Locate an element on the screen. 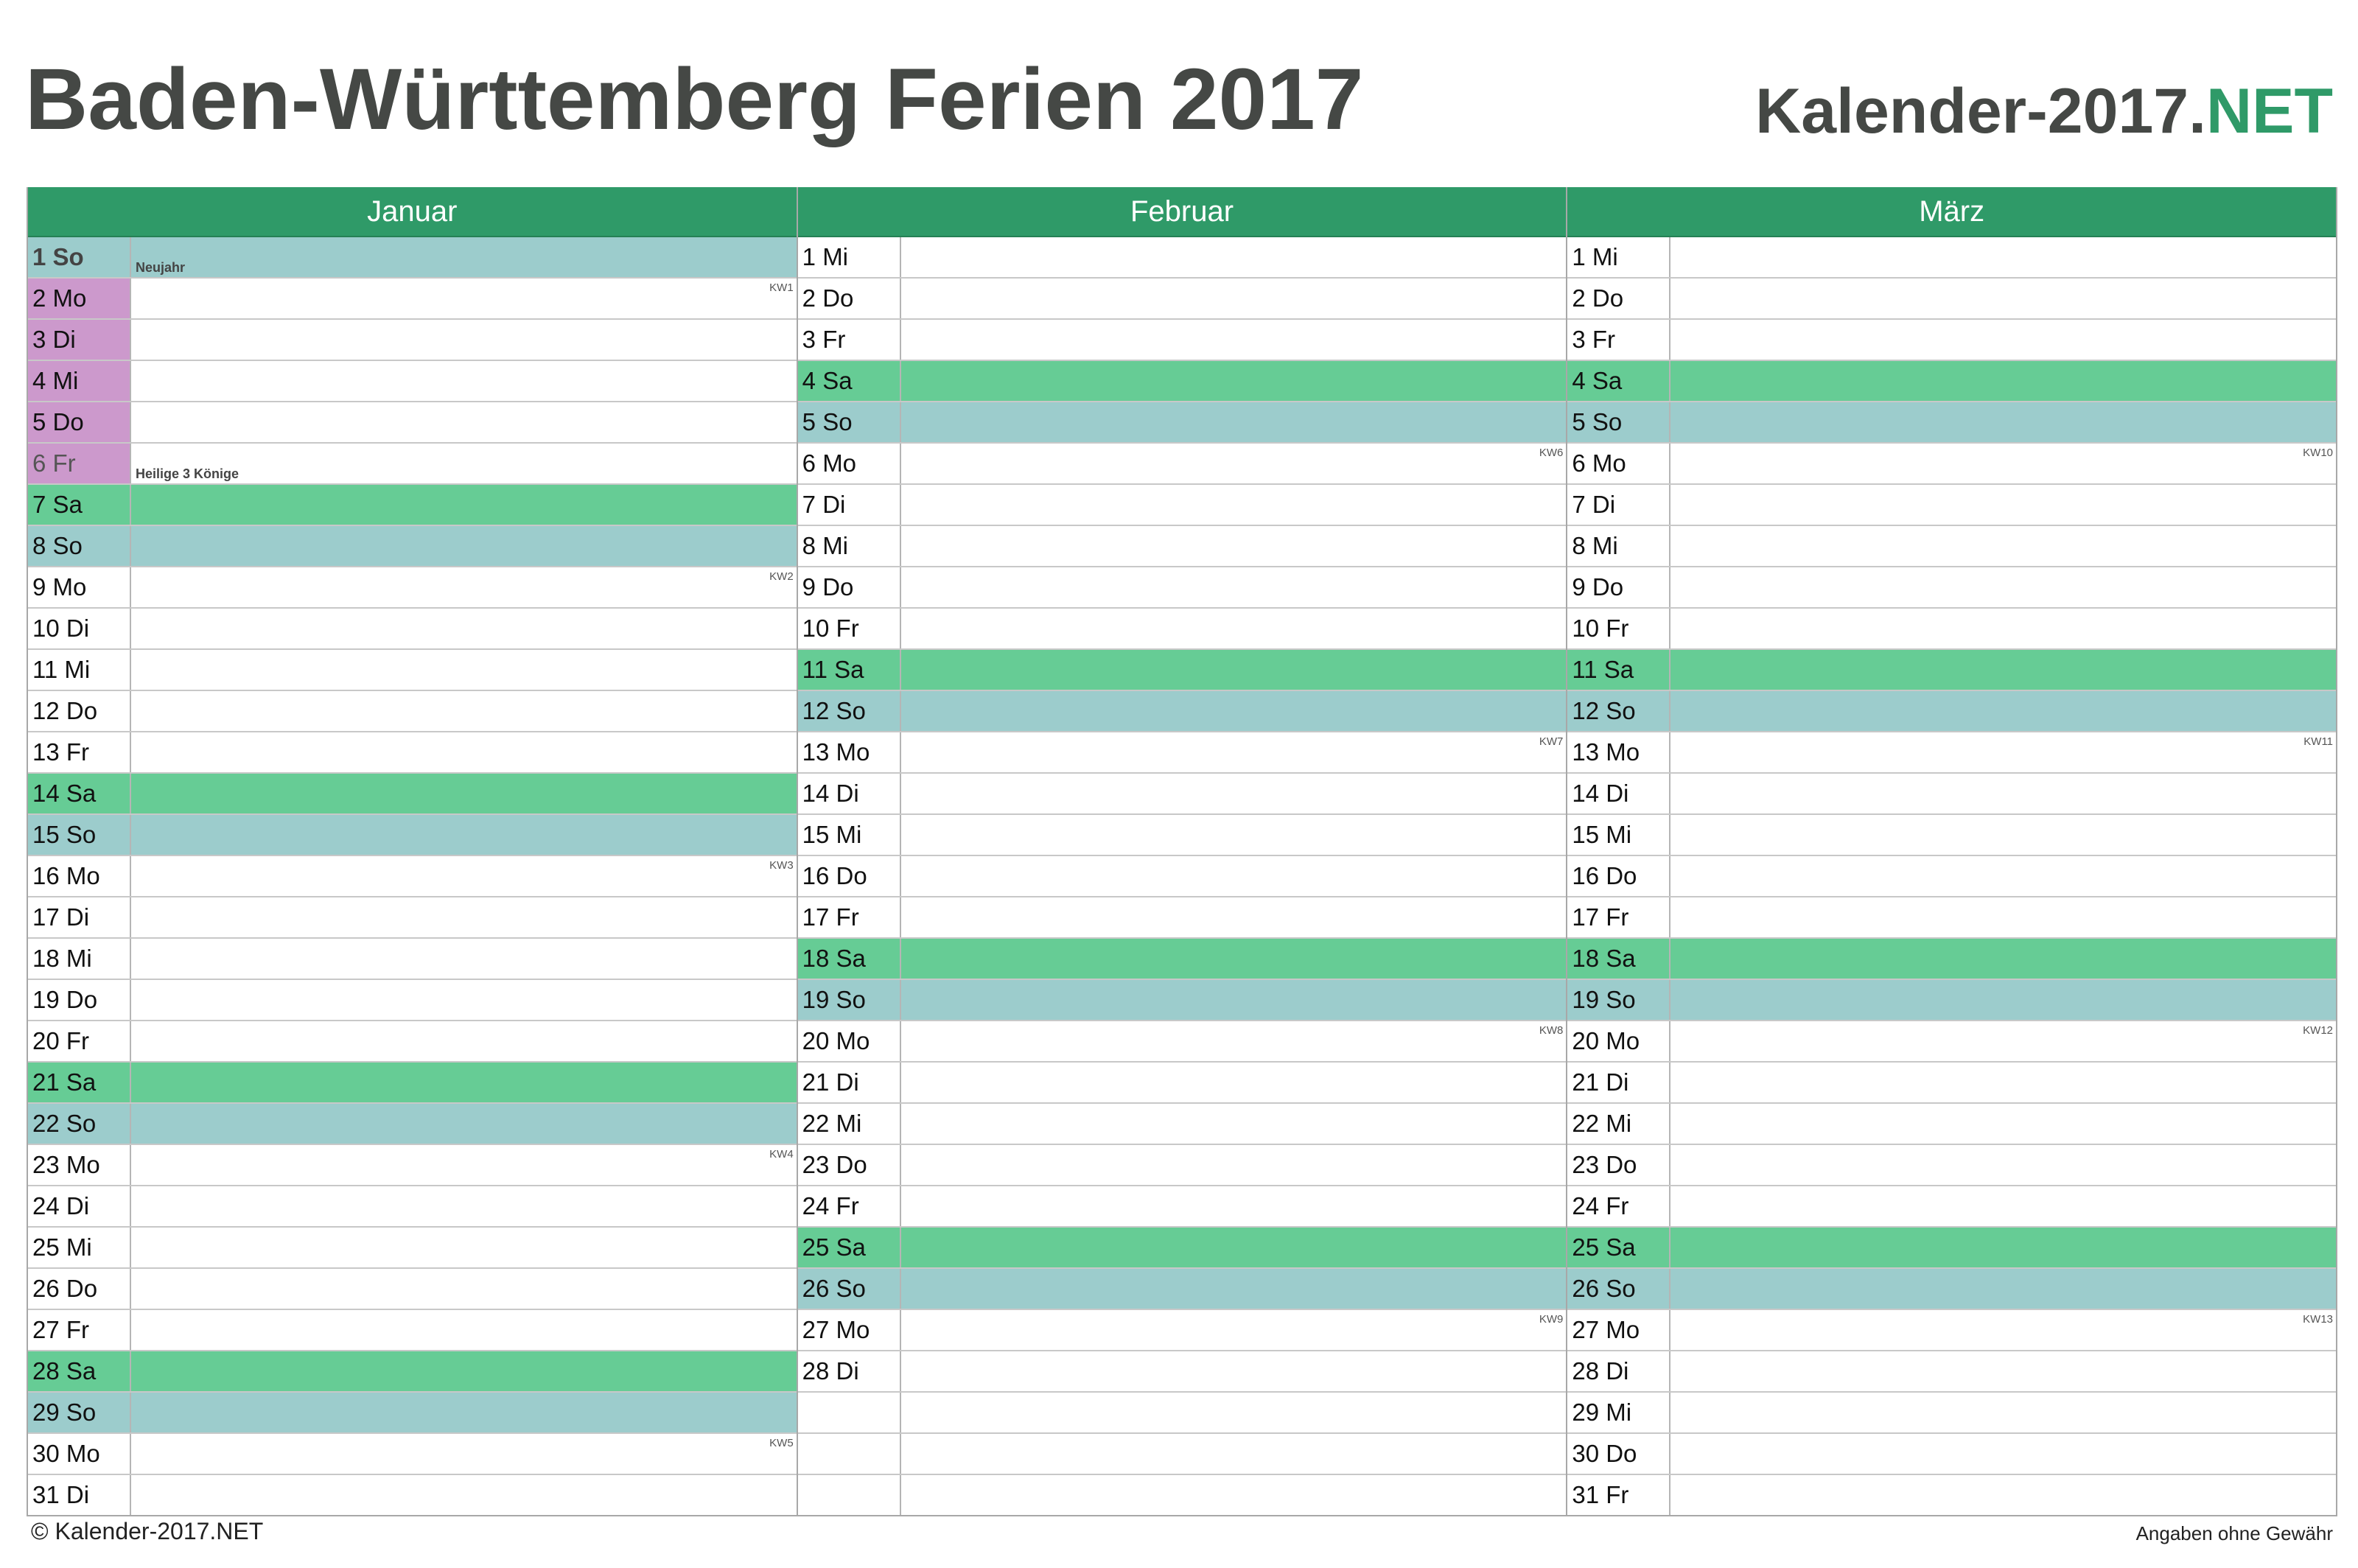 This screenshot has height=1568, width=2358. day-row: 18 Sa is located at coordinates (1952, 959).